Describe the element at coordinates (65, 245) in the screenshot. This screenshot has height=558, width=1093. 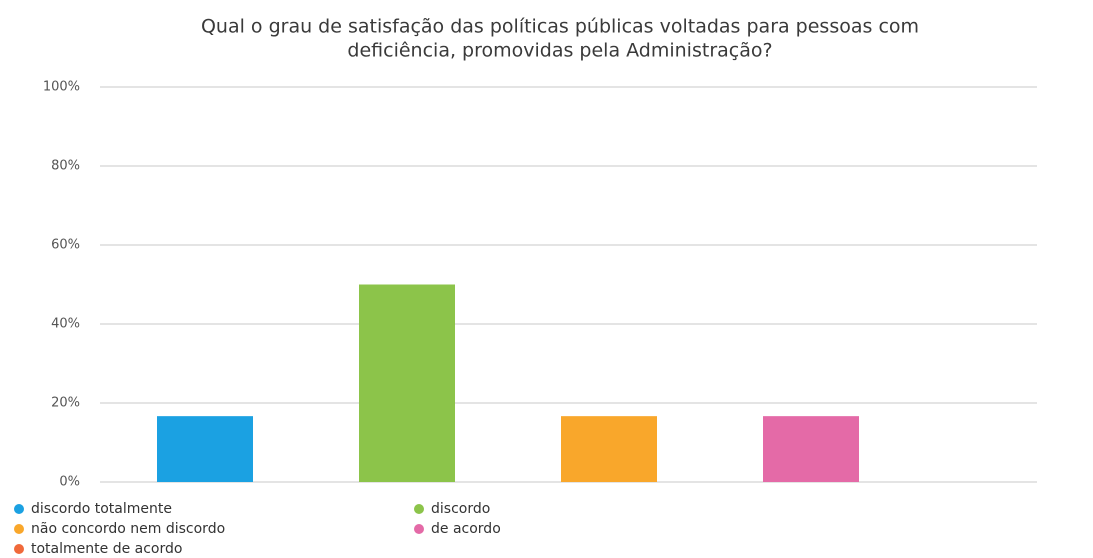
I see `y-tick-label: 60%` at that location.